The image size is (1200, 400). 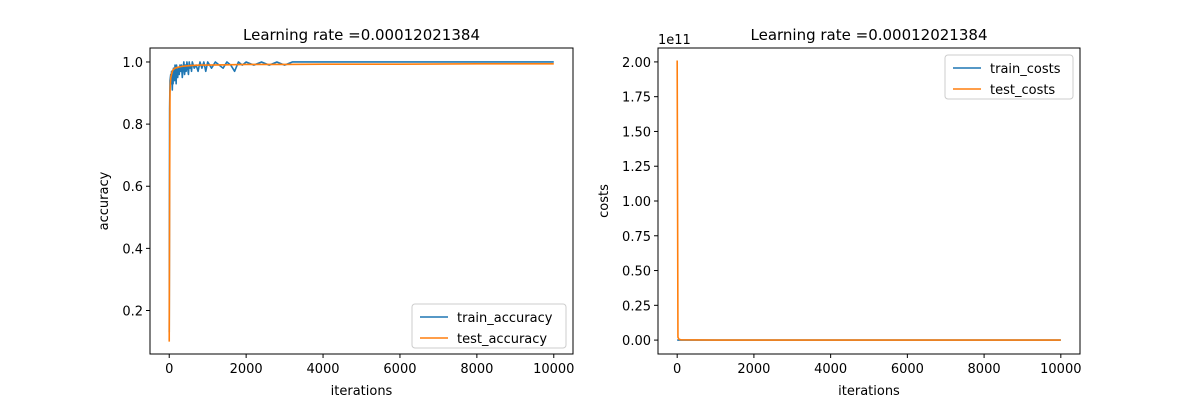 What do you see at coordinates (132, 187) in the screenshot?
I see `y-tick-label: 0.6` at bounding box center [132, 187].